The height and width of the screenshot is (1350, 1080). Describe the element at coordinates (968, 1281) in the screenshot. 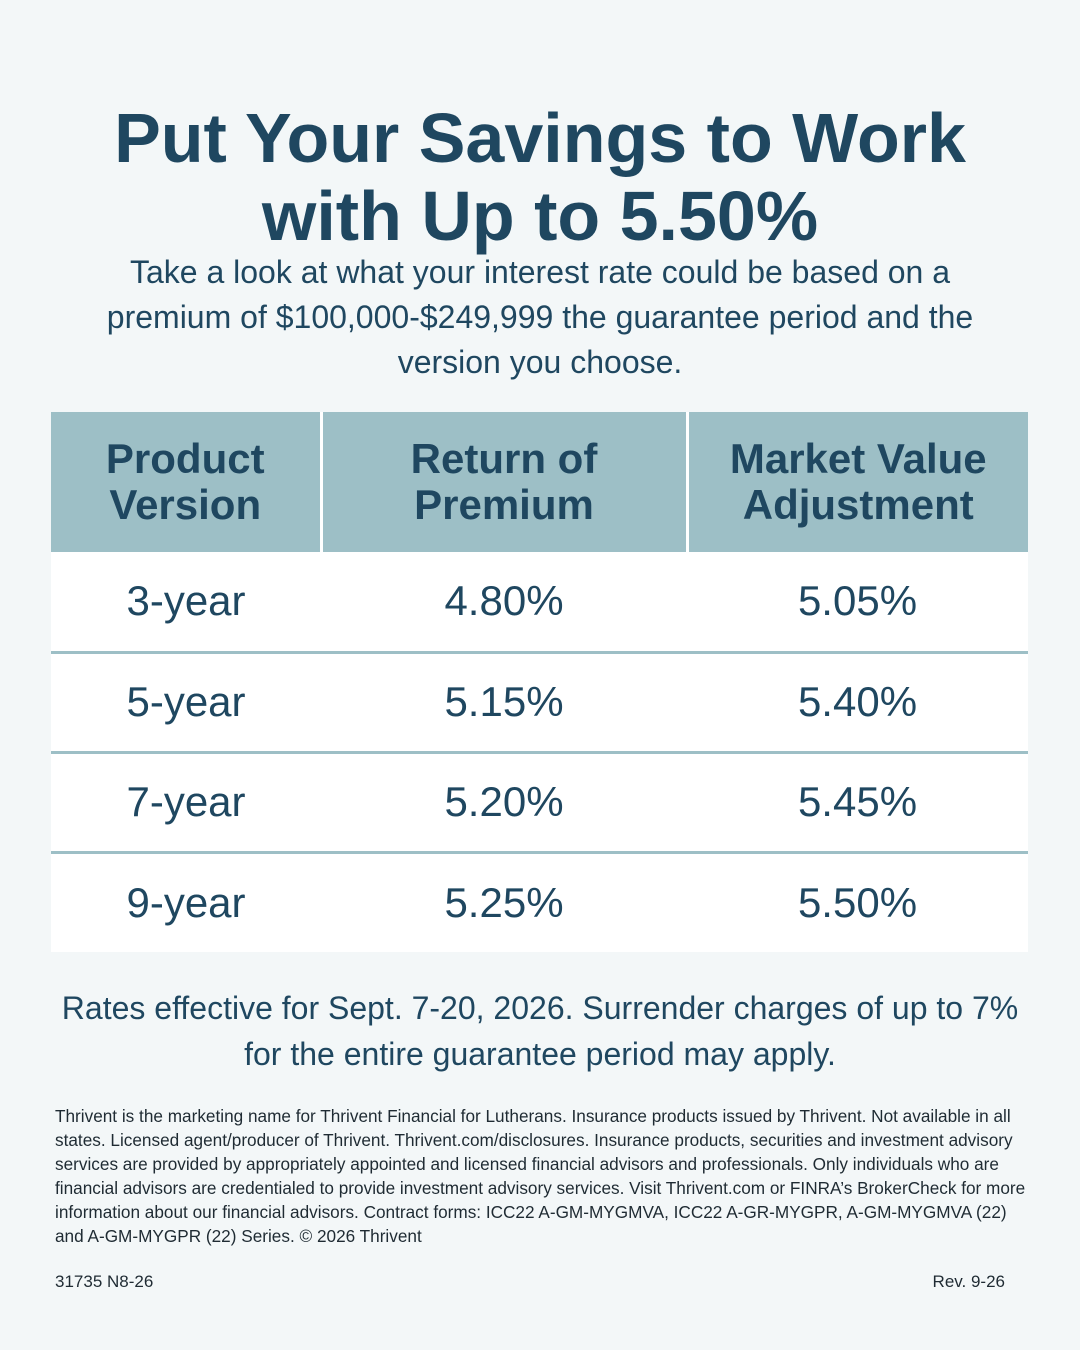

I see `revision-label: Rev. 9-26` at that location.